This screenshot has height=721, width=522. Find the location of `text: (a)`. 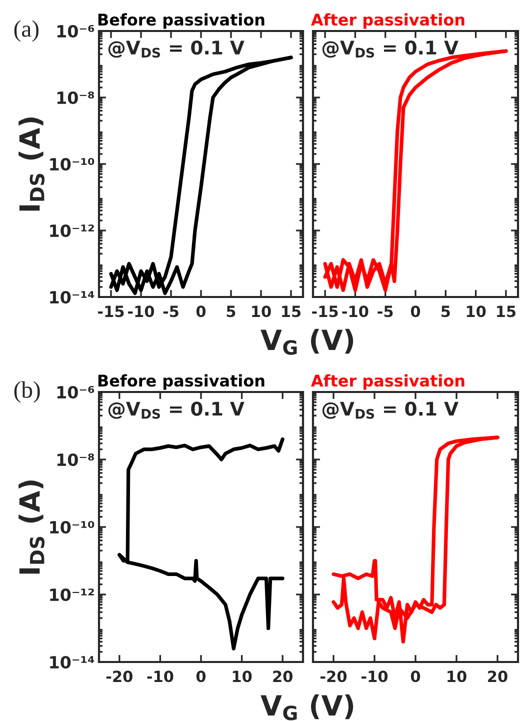

text: (a) is located at coordinates (26, 31).